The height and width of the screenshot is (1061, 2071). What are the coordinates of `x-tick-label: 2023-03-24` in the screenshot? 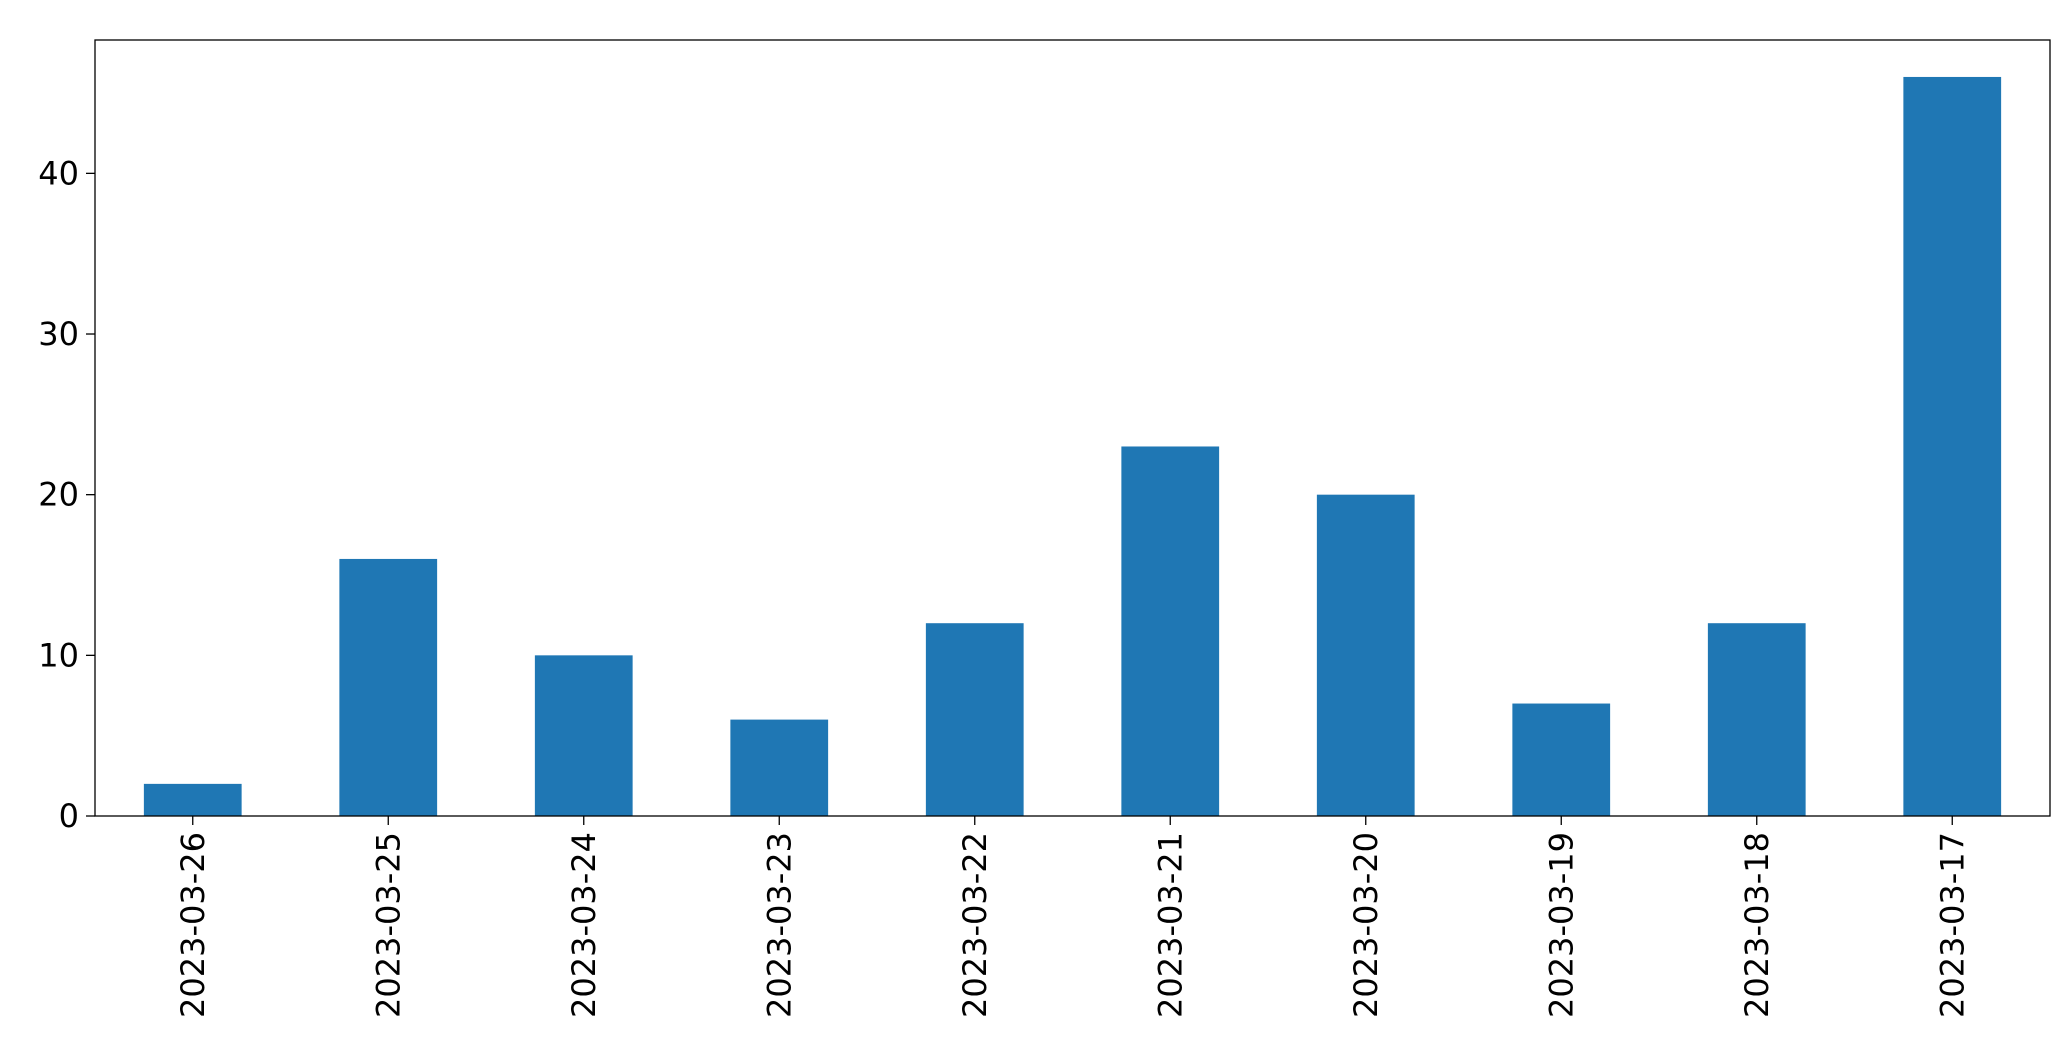 It's located at (584, 925).